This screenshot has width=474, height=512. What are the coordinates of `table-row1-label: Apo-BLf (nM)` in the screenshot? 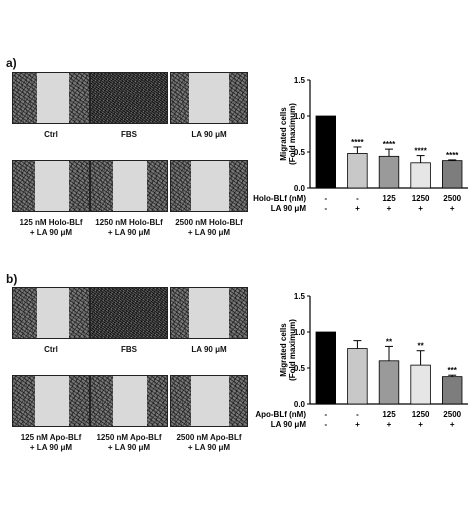 It's located at (280, 414).